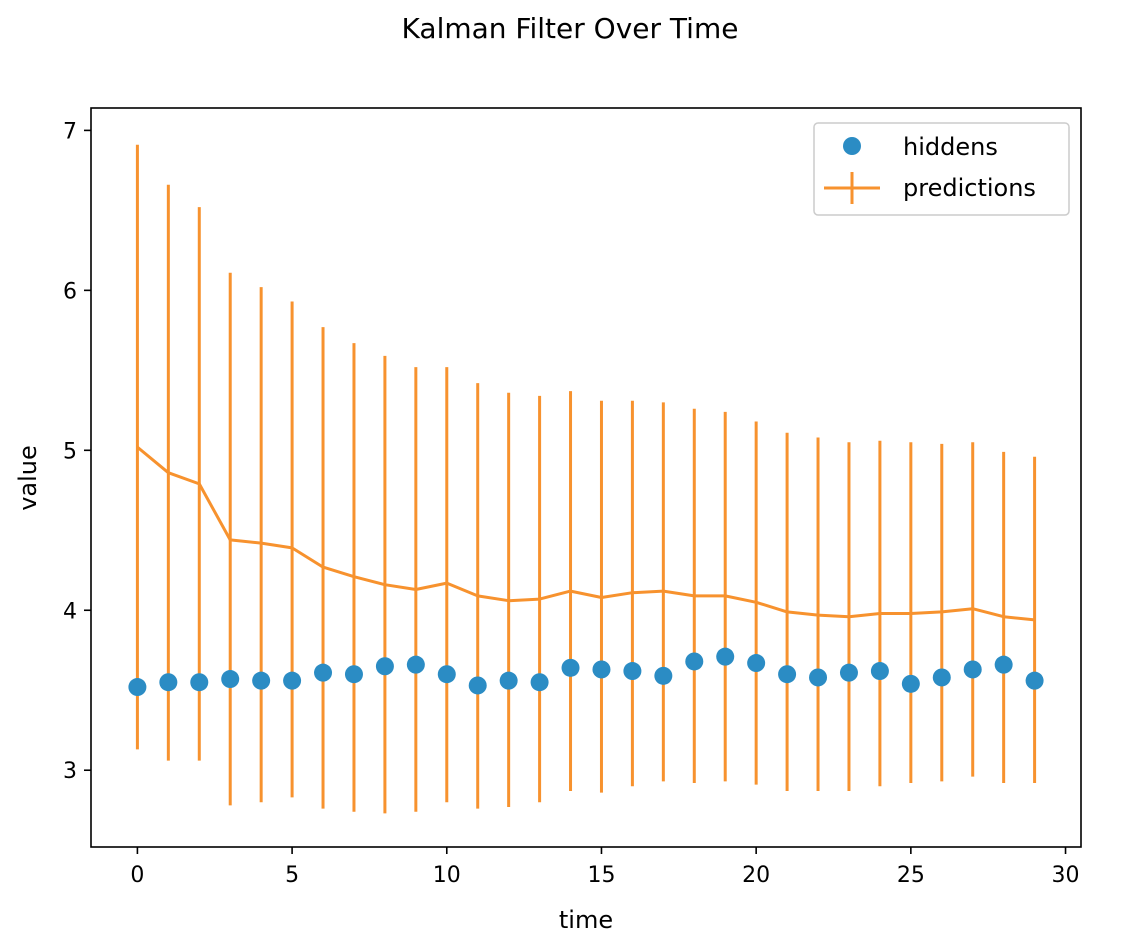 This screenshot has width=1132, height=946. Describe the element at coordinates (950, 147) in the screenshot. I see `legend-label-hiddens: hiddens` at that location.